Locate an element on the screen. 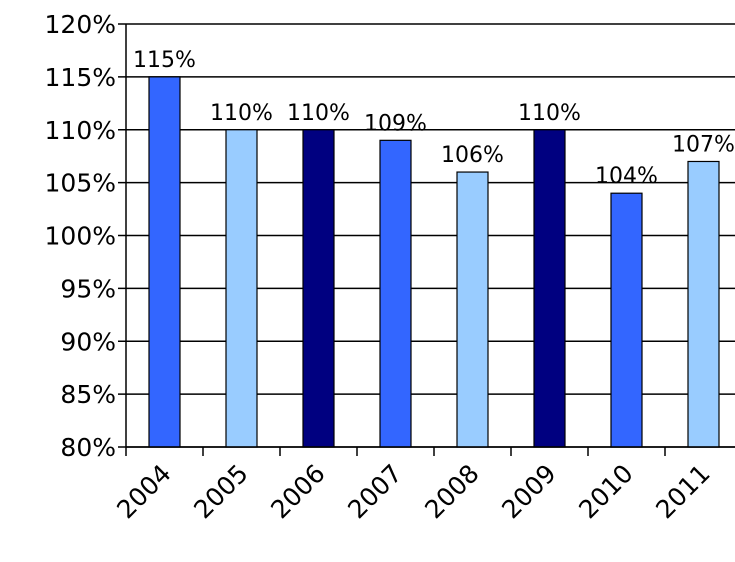 The height and width of the screenshot is (562, 735). x-tick-label: 2005 is located at coordinates (220, 491).